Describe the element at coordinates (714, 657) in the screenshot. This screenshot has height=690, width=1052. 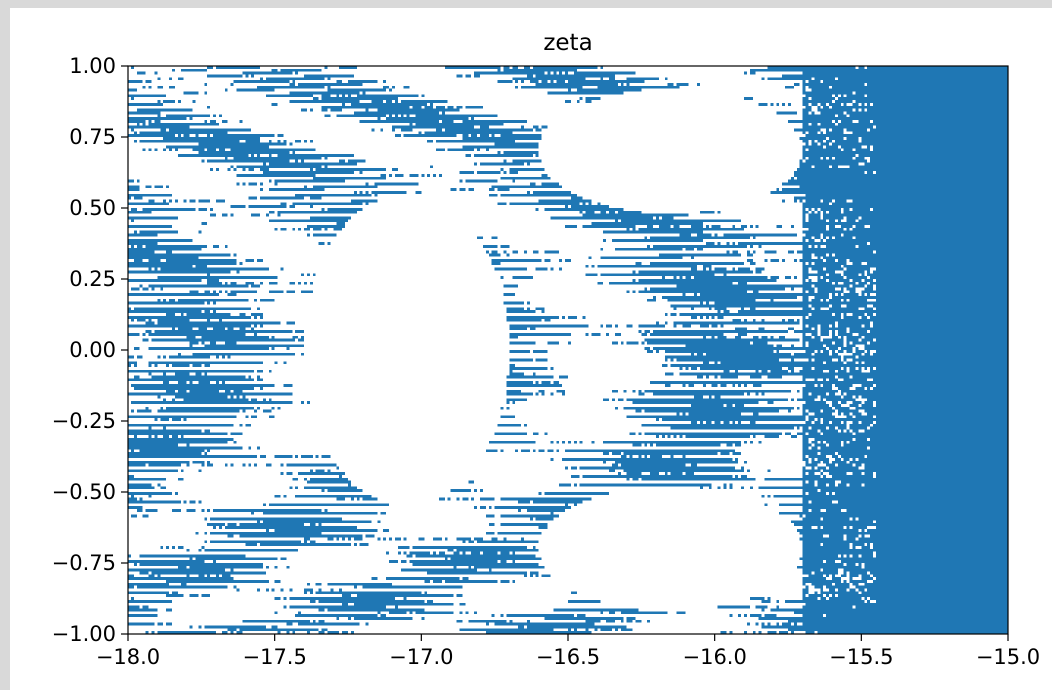
I see `x-tick-label: −16.0` at that location.